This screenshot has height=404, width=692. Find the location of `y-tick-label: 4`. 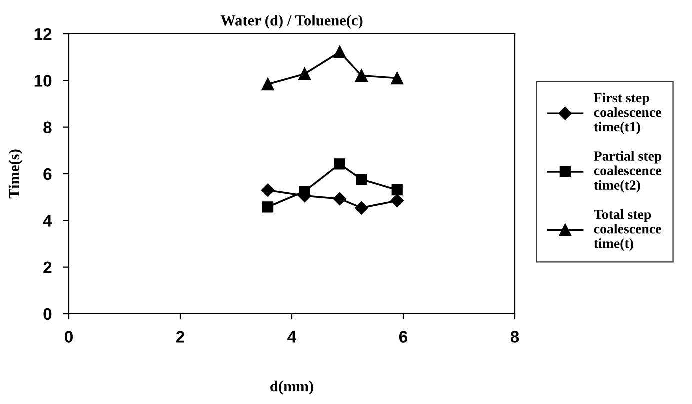

y-tick-label: 4 is located at coordinates (47, 221).